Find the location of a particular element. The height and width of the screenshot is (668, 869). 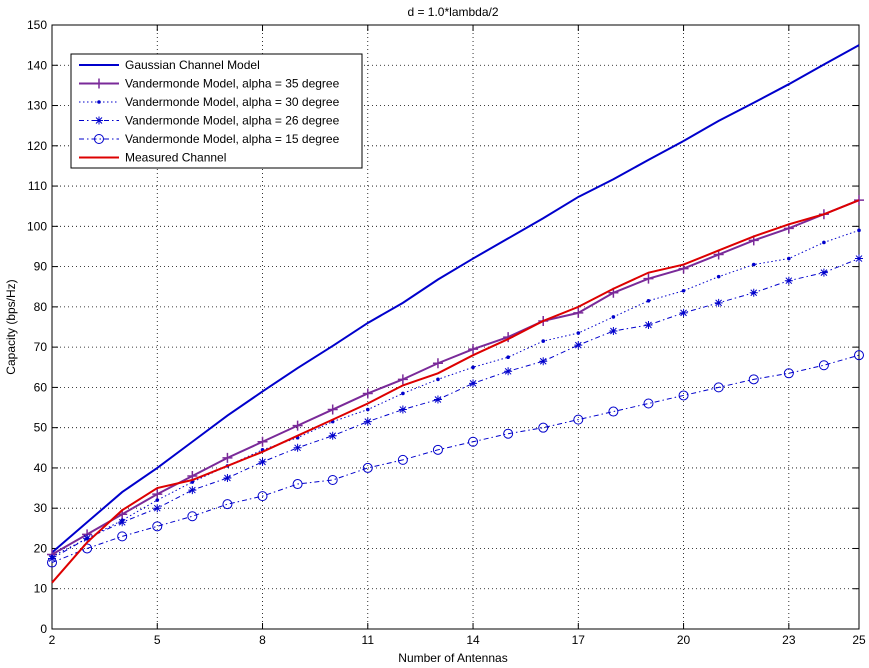

x-tick-label: 20 is located at coordinates (684, 640).